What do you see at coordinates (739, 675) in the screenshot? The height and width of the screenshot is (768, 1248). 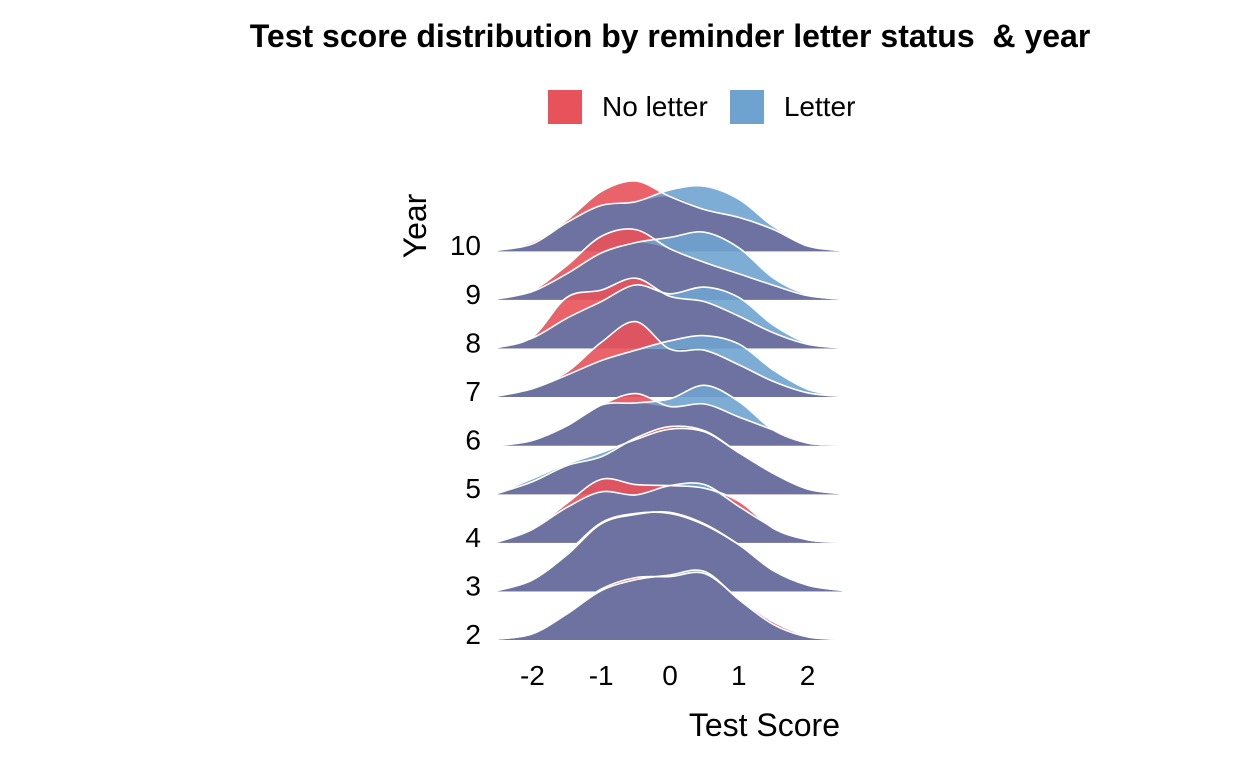 I see `x-tick-label: 1` at bounding box center [739, 675].